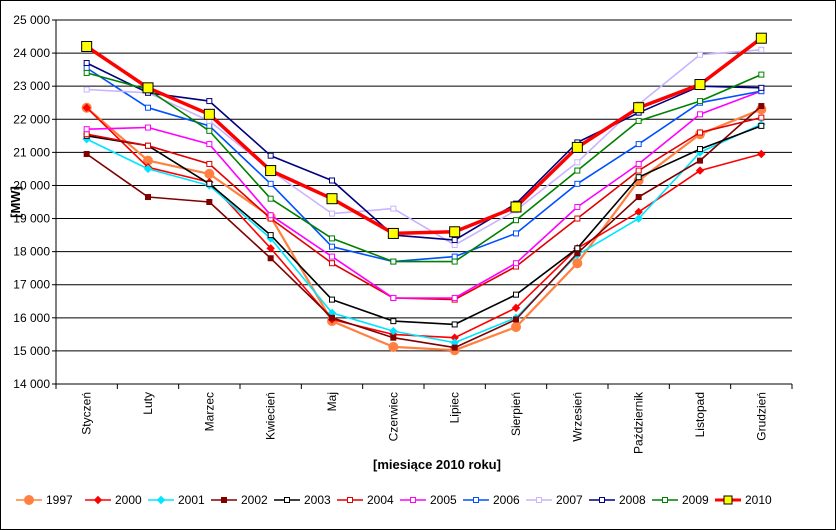 This screenshot has width=836, height=530. What do you see at coordinates (31, 285) in the screenshot?
I see `y-tick-label: 17 000` at bounding box center [31, 285].